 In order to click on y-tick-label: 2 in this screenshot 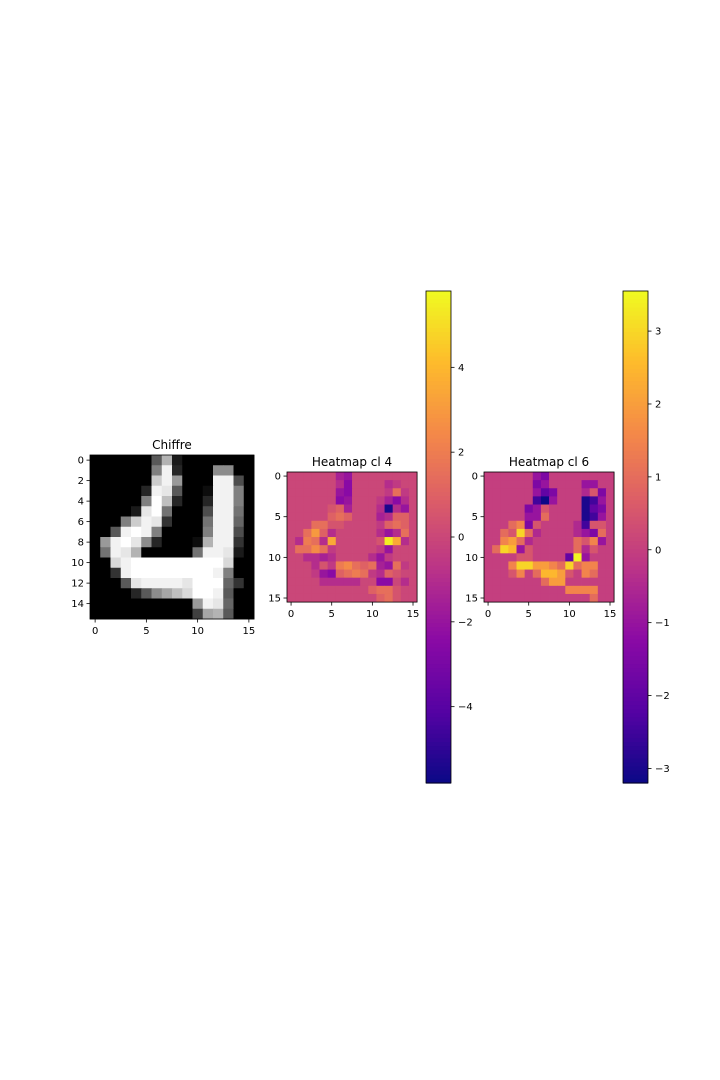, I will do `click(81, 481)`.